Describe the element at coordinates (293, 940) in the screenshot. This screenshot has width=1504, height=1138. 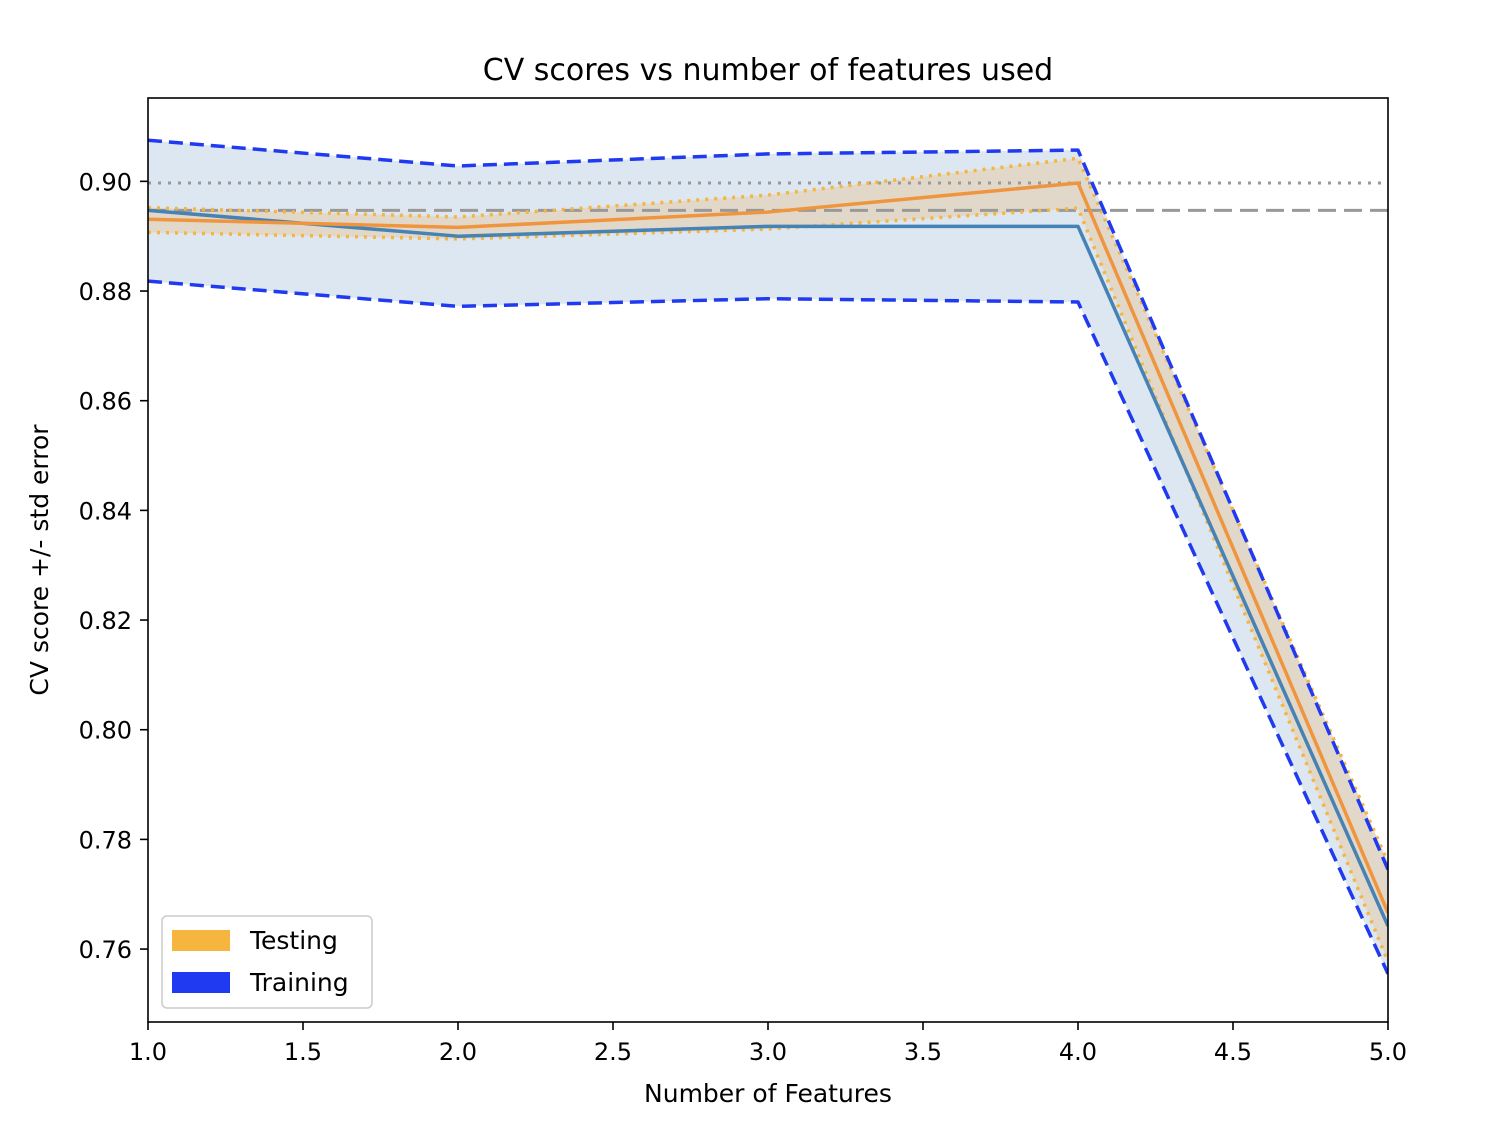
I see `legend-label-testing: Testing` at that location.